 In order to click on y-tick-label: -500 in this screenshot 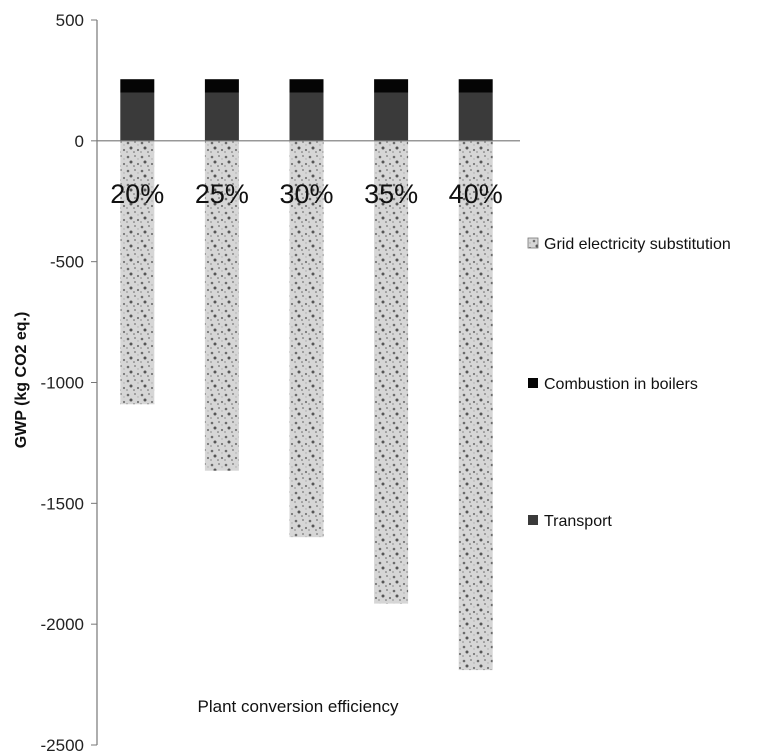, I will do `click(67, 262)`.